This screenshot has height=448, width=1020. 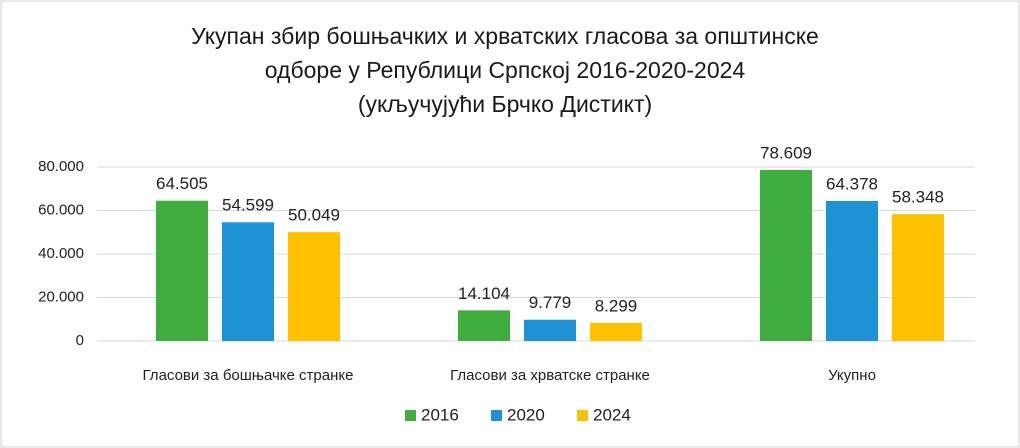 What do you see at coordinates (61, 166) in the screenshot?
I see `y-tick-label: 80.000` at bounding box center [61, 166].